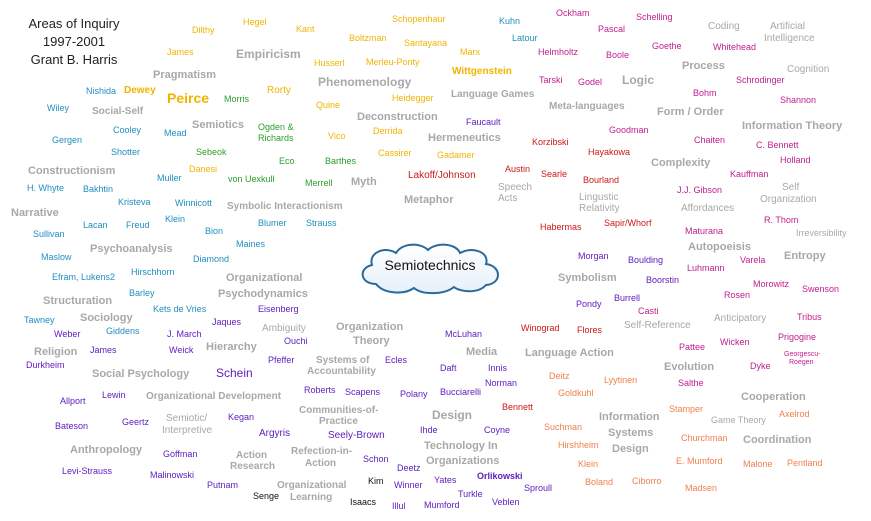 The height and width of the screenshot is (521, 871). Describe the element at coordinates (601, 180) in the screenshot. I see `term-bourland: Bourland` at that location.